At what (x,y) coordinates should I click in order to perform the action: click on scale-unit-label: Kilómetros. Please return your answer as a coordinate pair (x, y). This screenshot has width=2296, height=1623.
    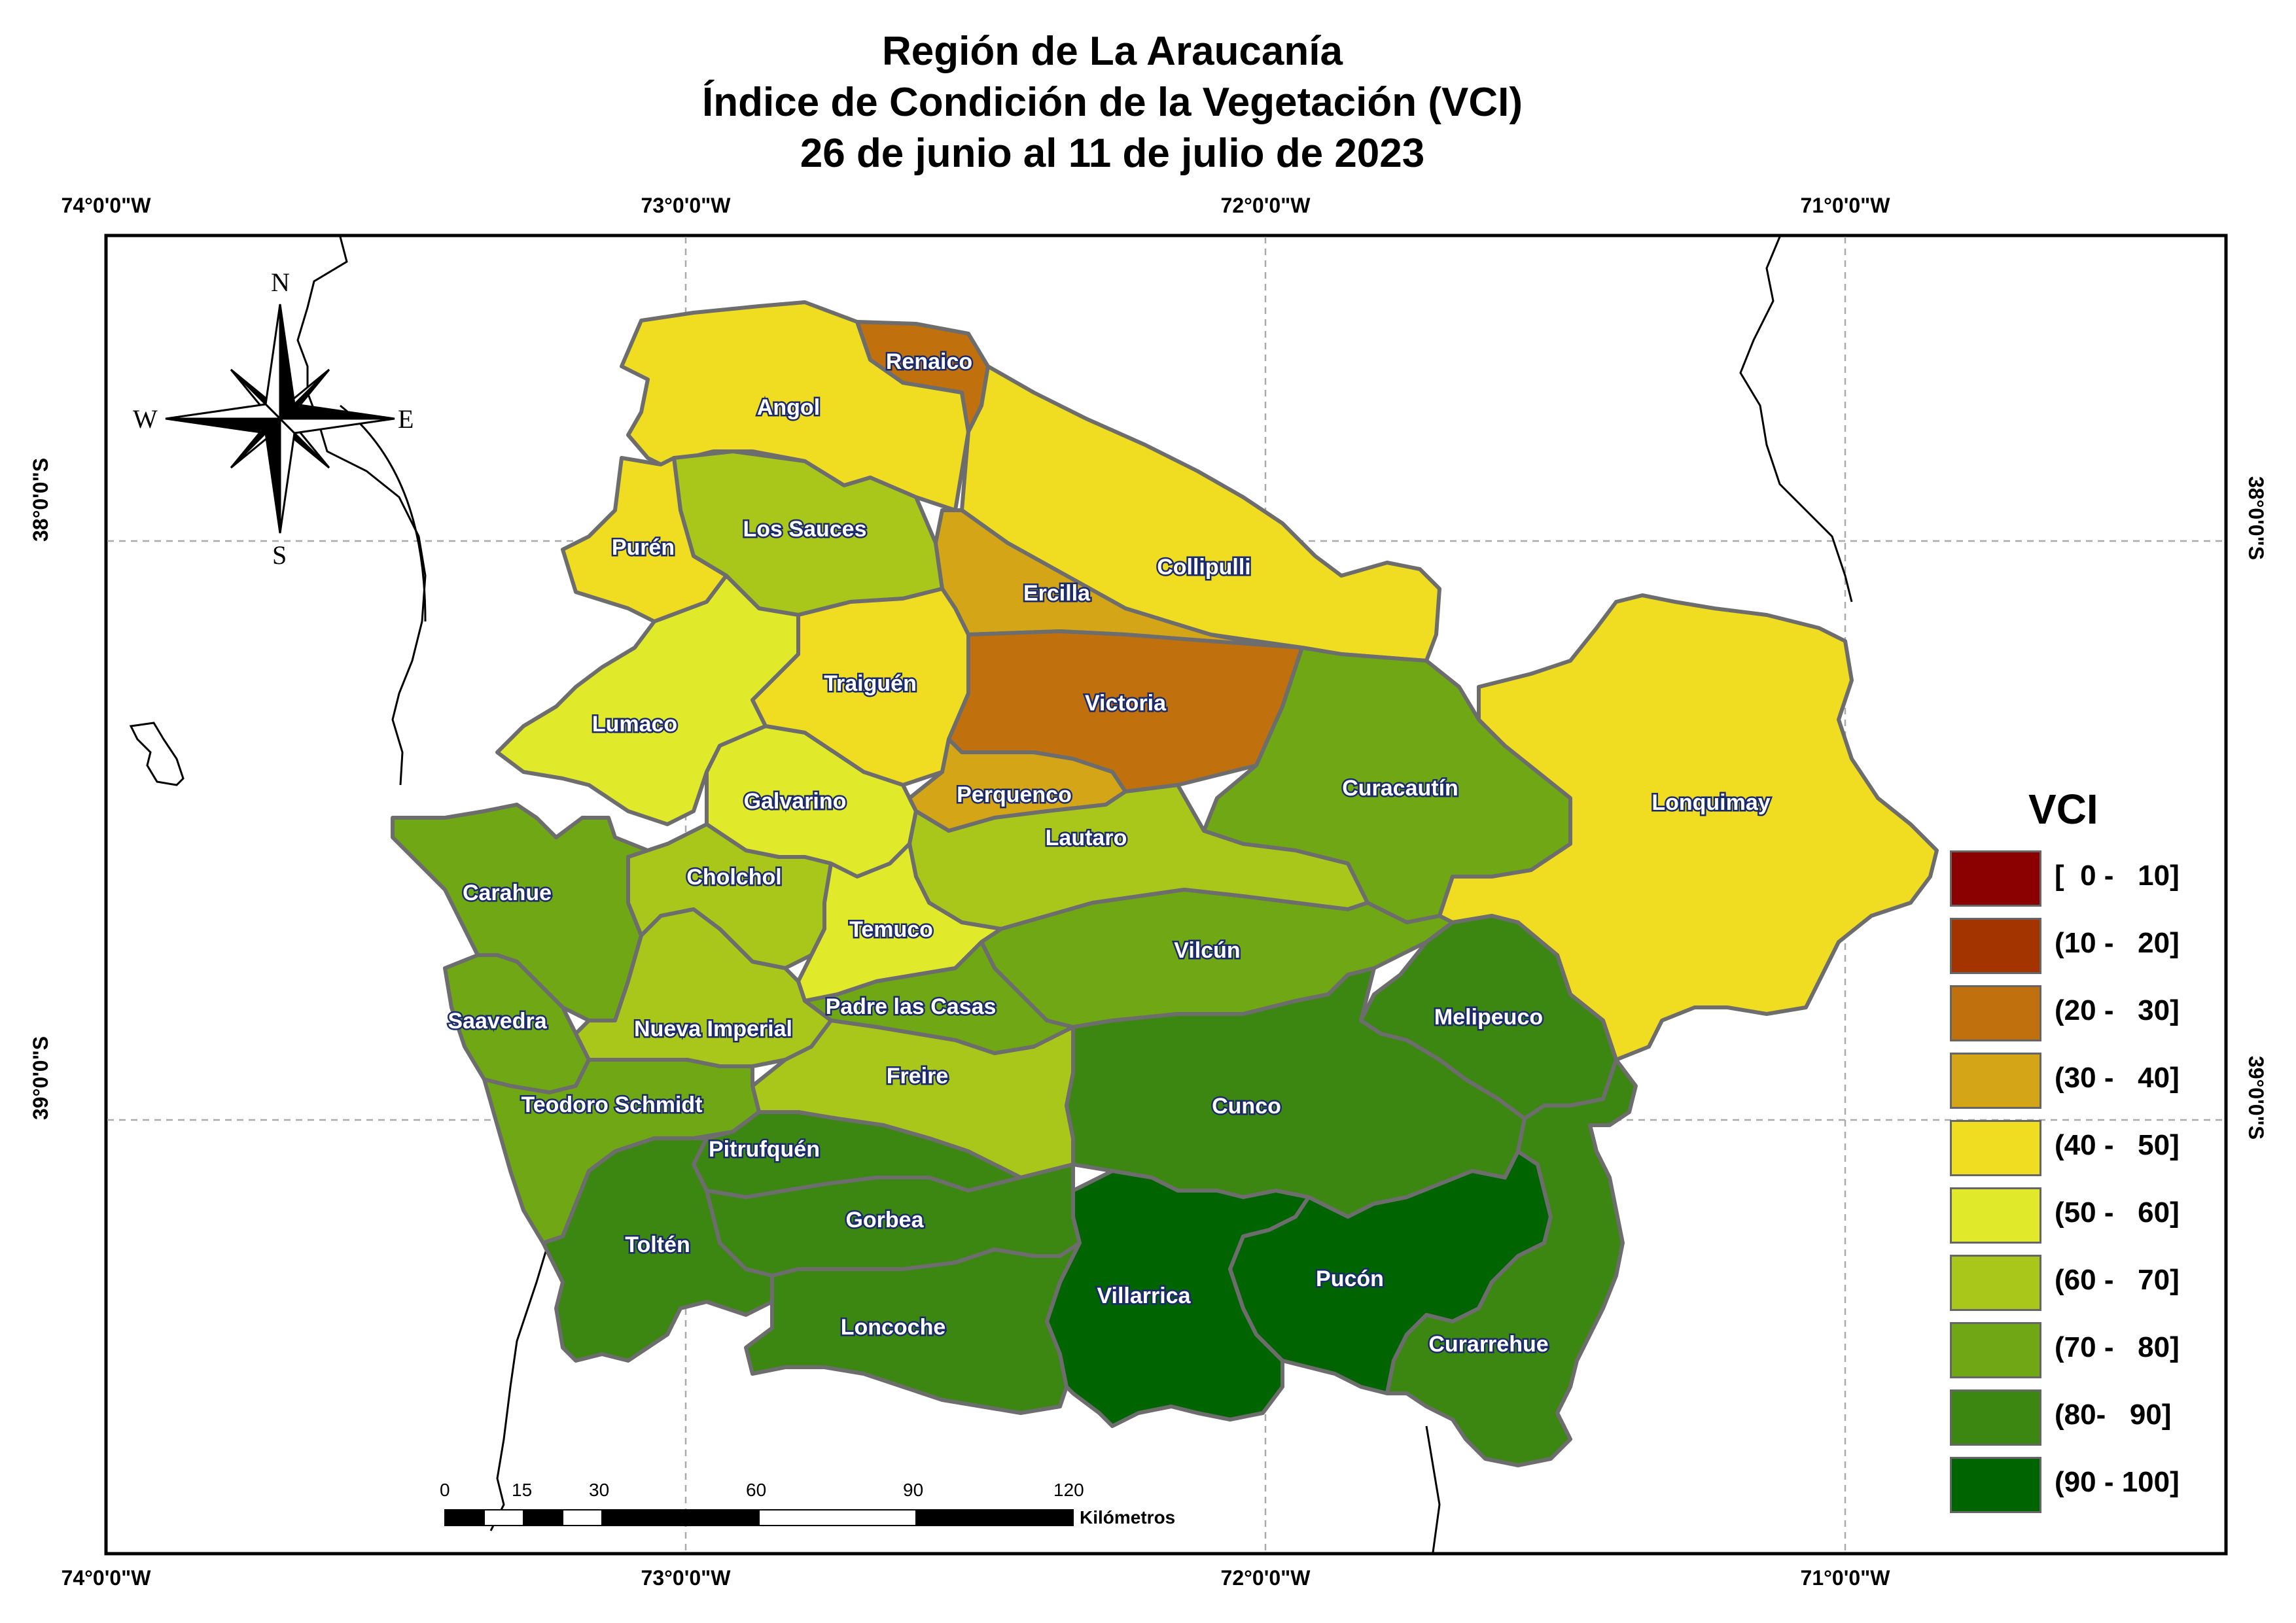
    Looking at the image, I should click on (1128, 1517).